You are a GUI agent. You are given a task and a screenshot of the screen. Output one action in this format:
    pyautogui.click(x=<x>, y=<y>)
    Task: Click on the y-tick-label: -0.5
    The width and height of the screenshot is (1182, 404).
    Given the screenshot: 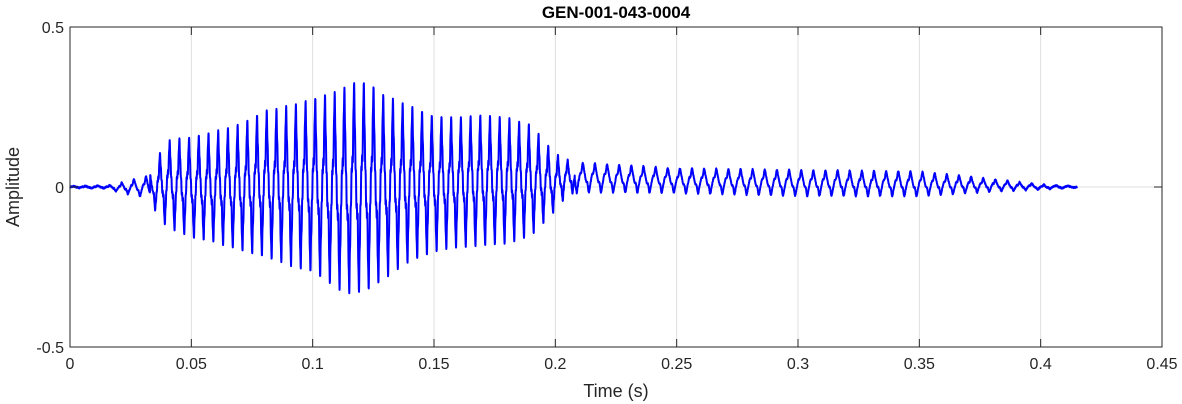 What is the action you would take?
    pyautogui.click(x=50, y=348)
    